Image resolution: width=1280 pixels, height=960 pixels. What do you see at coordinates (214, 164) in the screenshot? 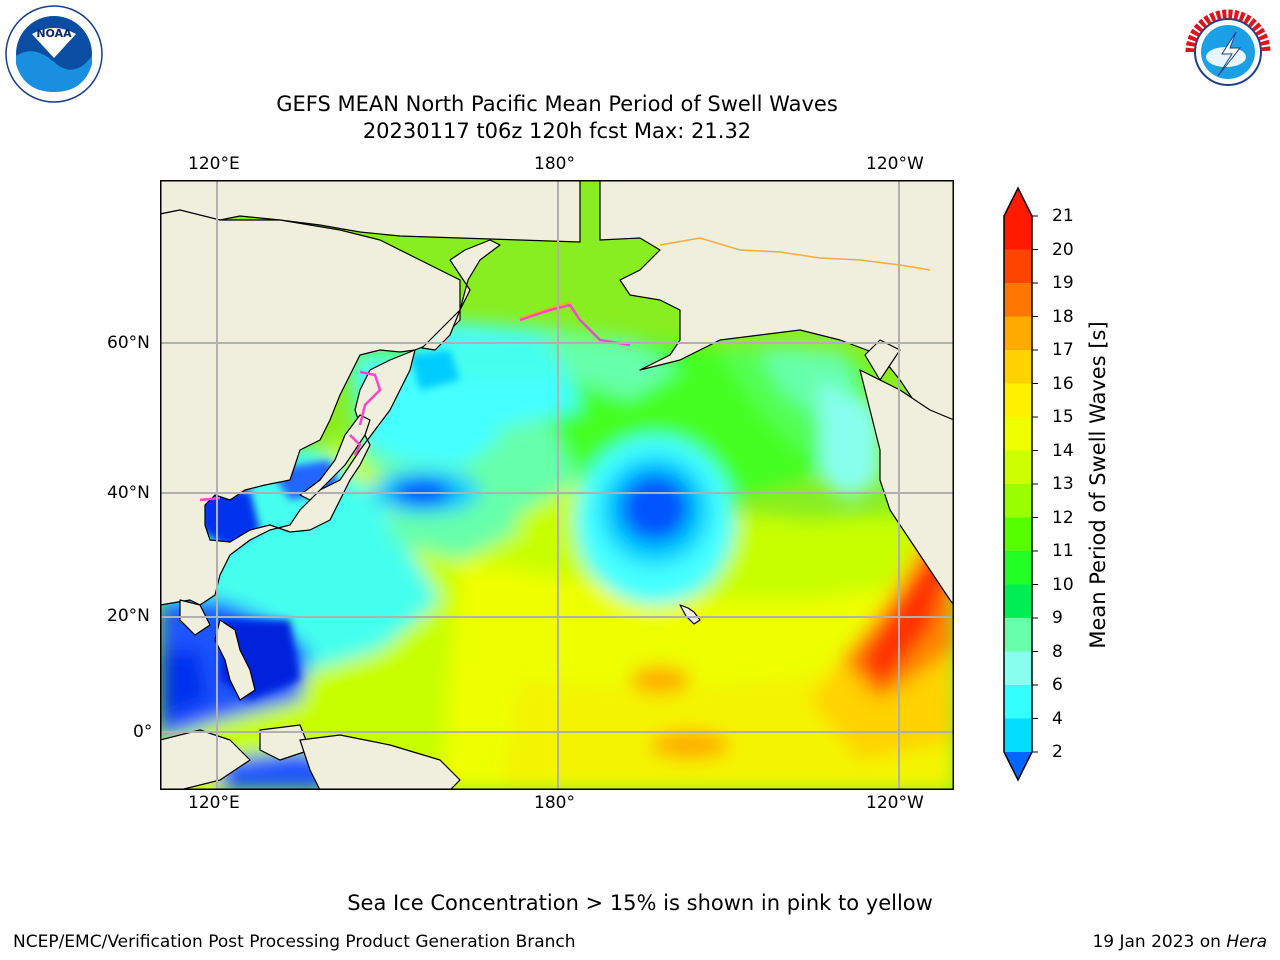
I see `lon-tick-top-120e: 120°E` at bounding box center [214, 164].